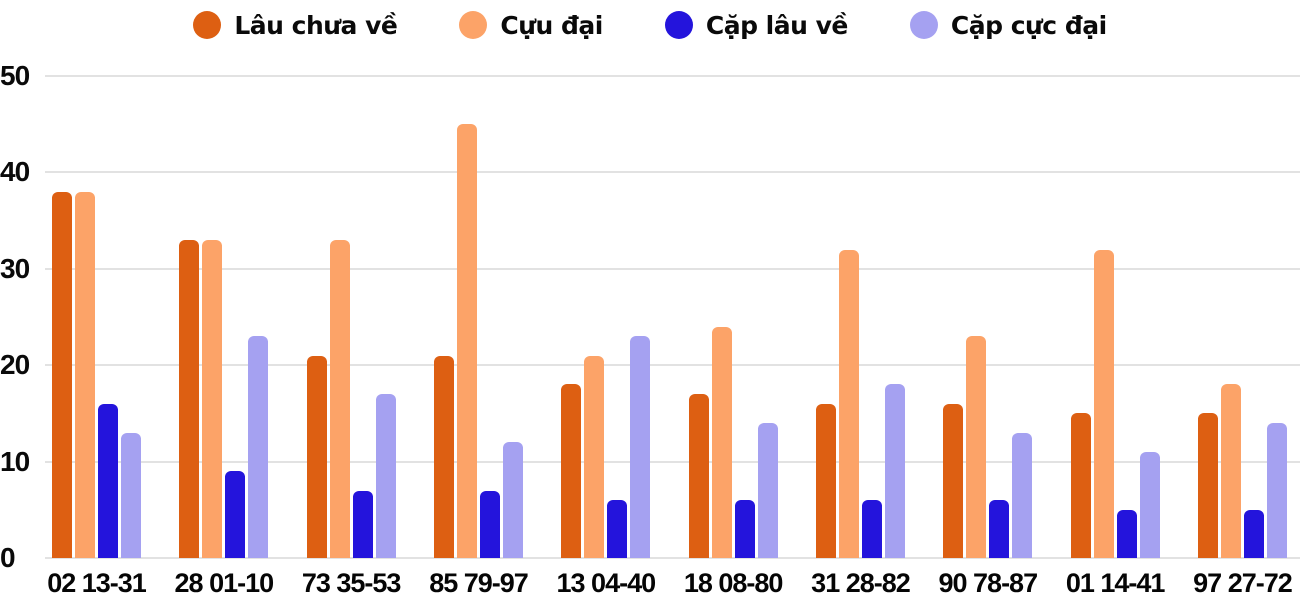 The height and width of the screenshot is (600, 1300). Describe the element at coordinates (733, 337) in the screenshot. I see `bar-group-6: 18 08-80` at that location.